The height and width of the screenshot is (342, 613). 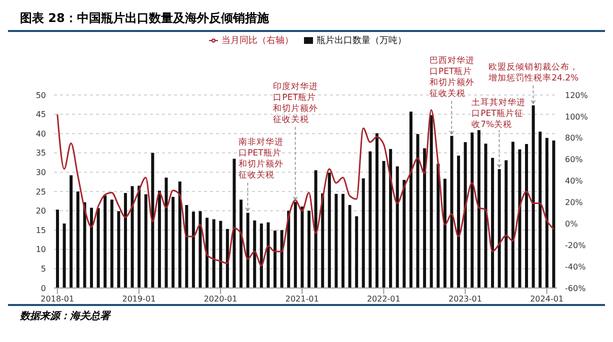 I want to click on y2-tick-label: 20%, so click(x=574, y=203).